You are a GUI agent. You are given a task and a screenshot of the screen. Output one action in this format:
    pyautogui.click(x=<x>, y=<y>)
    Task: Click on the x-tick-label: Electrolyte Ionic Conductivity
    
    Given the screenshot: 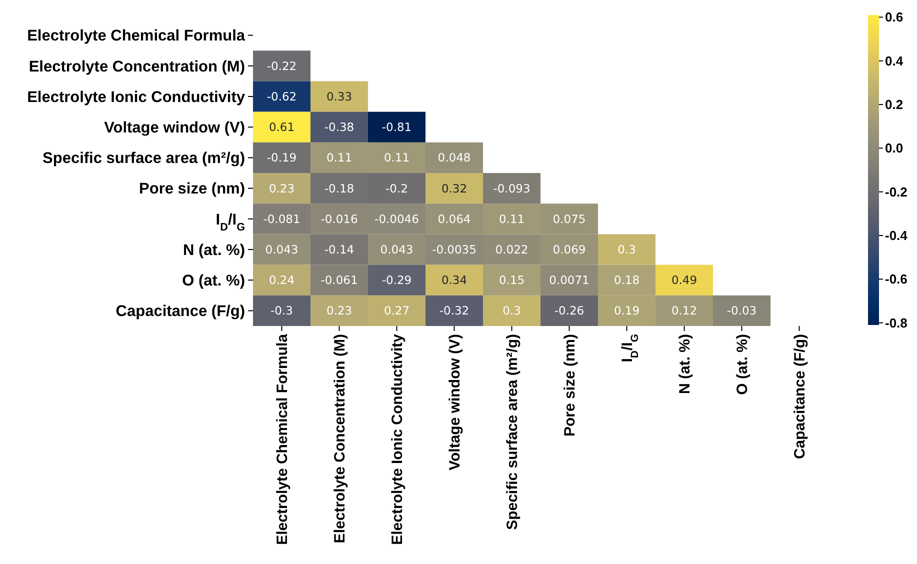 What is the action you would take?
    pyautogui.click(x=397, y=439)
    